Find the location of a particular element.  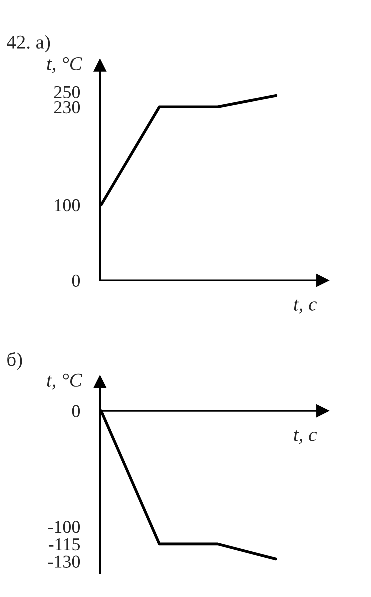

chart-title: 42. а) is located at coordinates (28, 44).